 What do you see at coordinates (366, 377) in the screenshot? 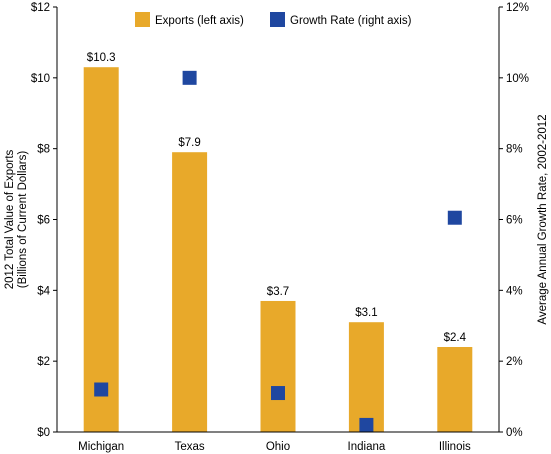
I see `bar-indiana` at bounding box center [366, 377].